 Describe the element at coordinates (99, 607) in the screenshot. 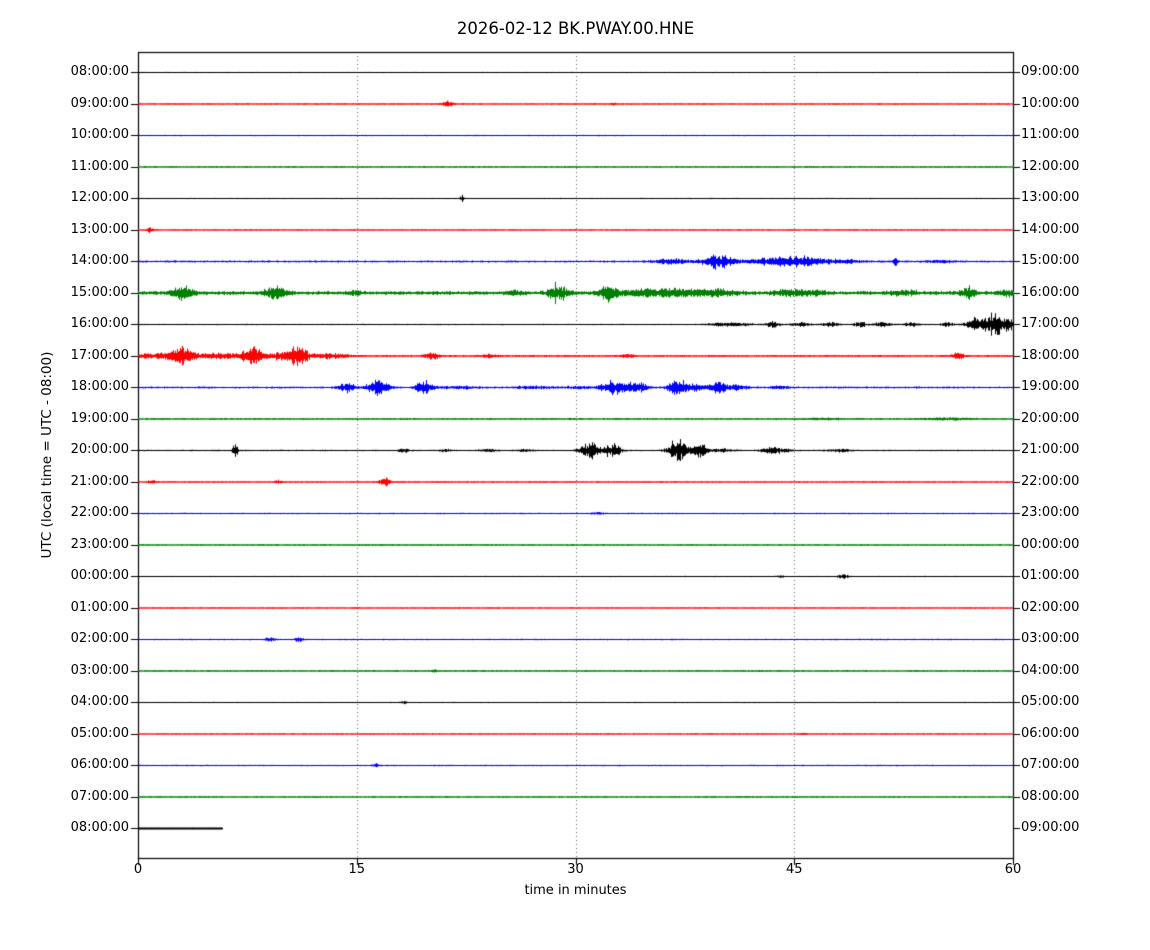

I see `utc-tick-label: 01:00:00` at that location.